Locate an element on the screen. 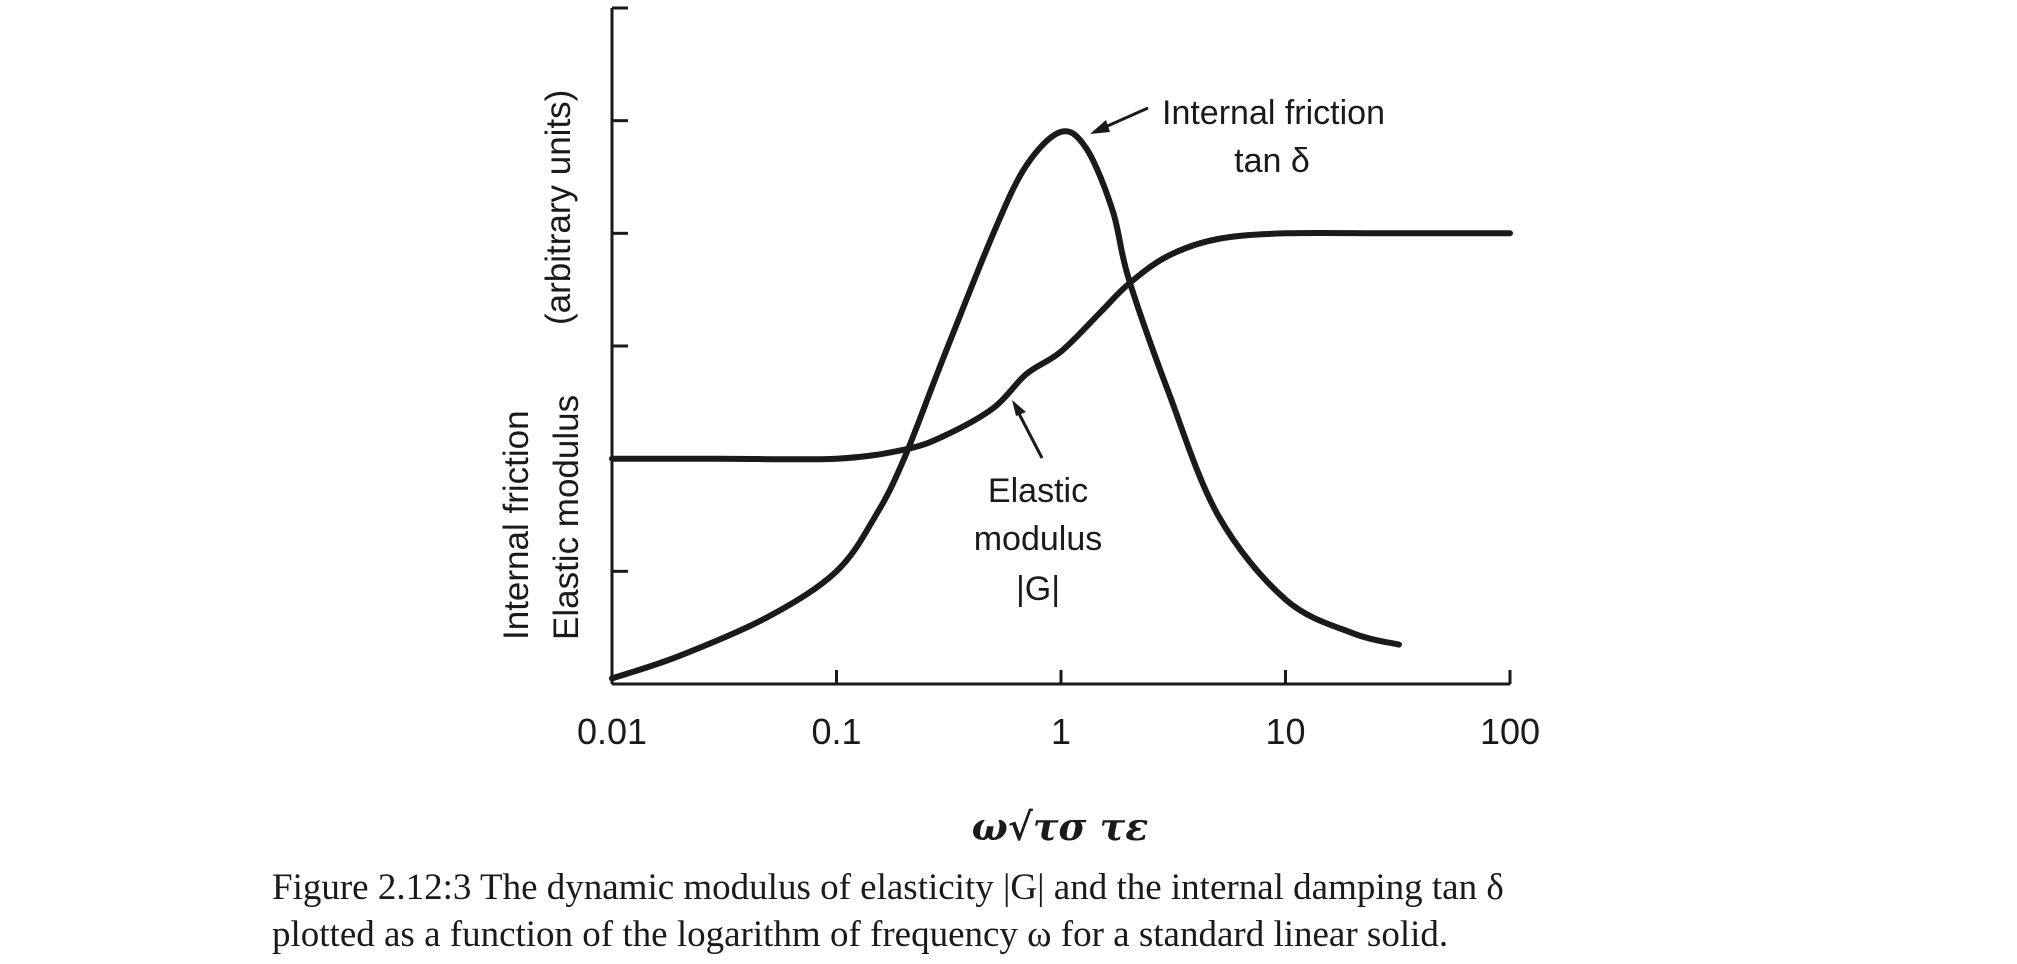  x-axis-label: ω√τσ τε is located at coordinates (1060, 826).